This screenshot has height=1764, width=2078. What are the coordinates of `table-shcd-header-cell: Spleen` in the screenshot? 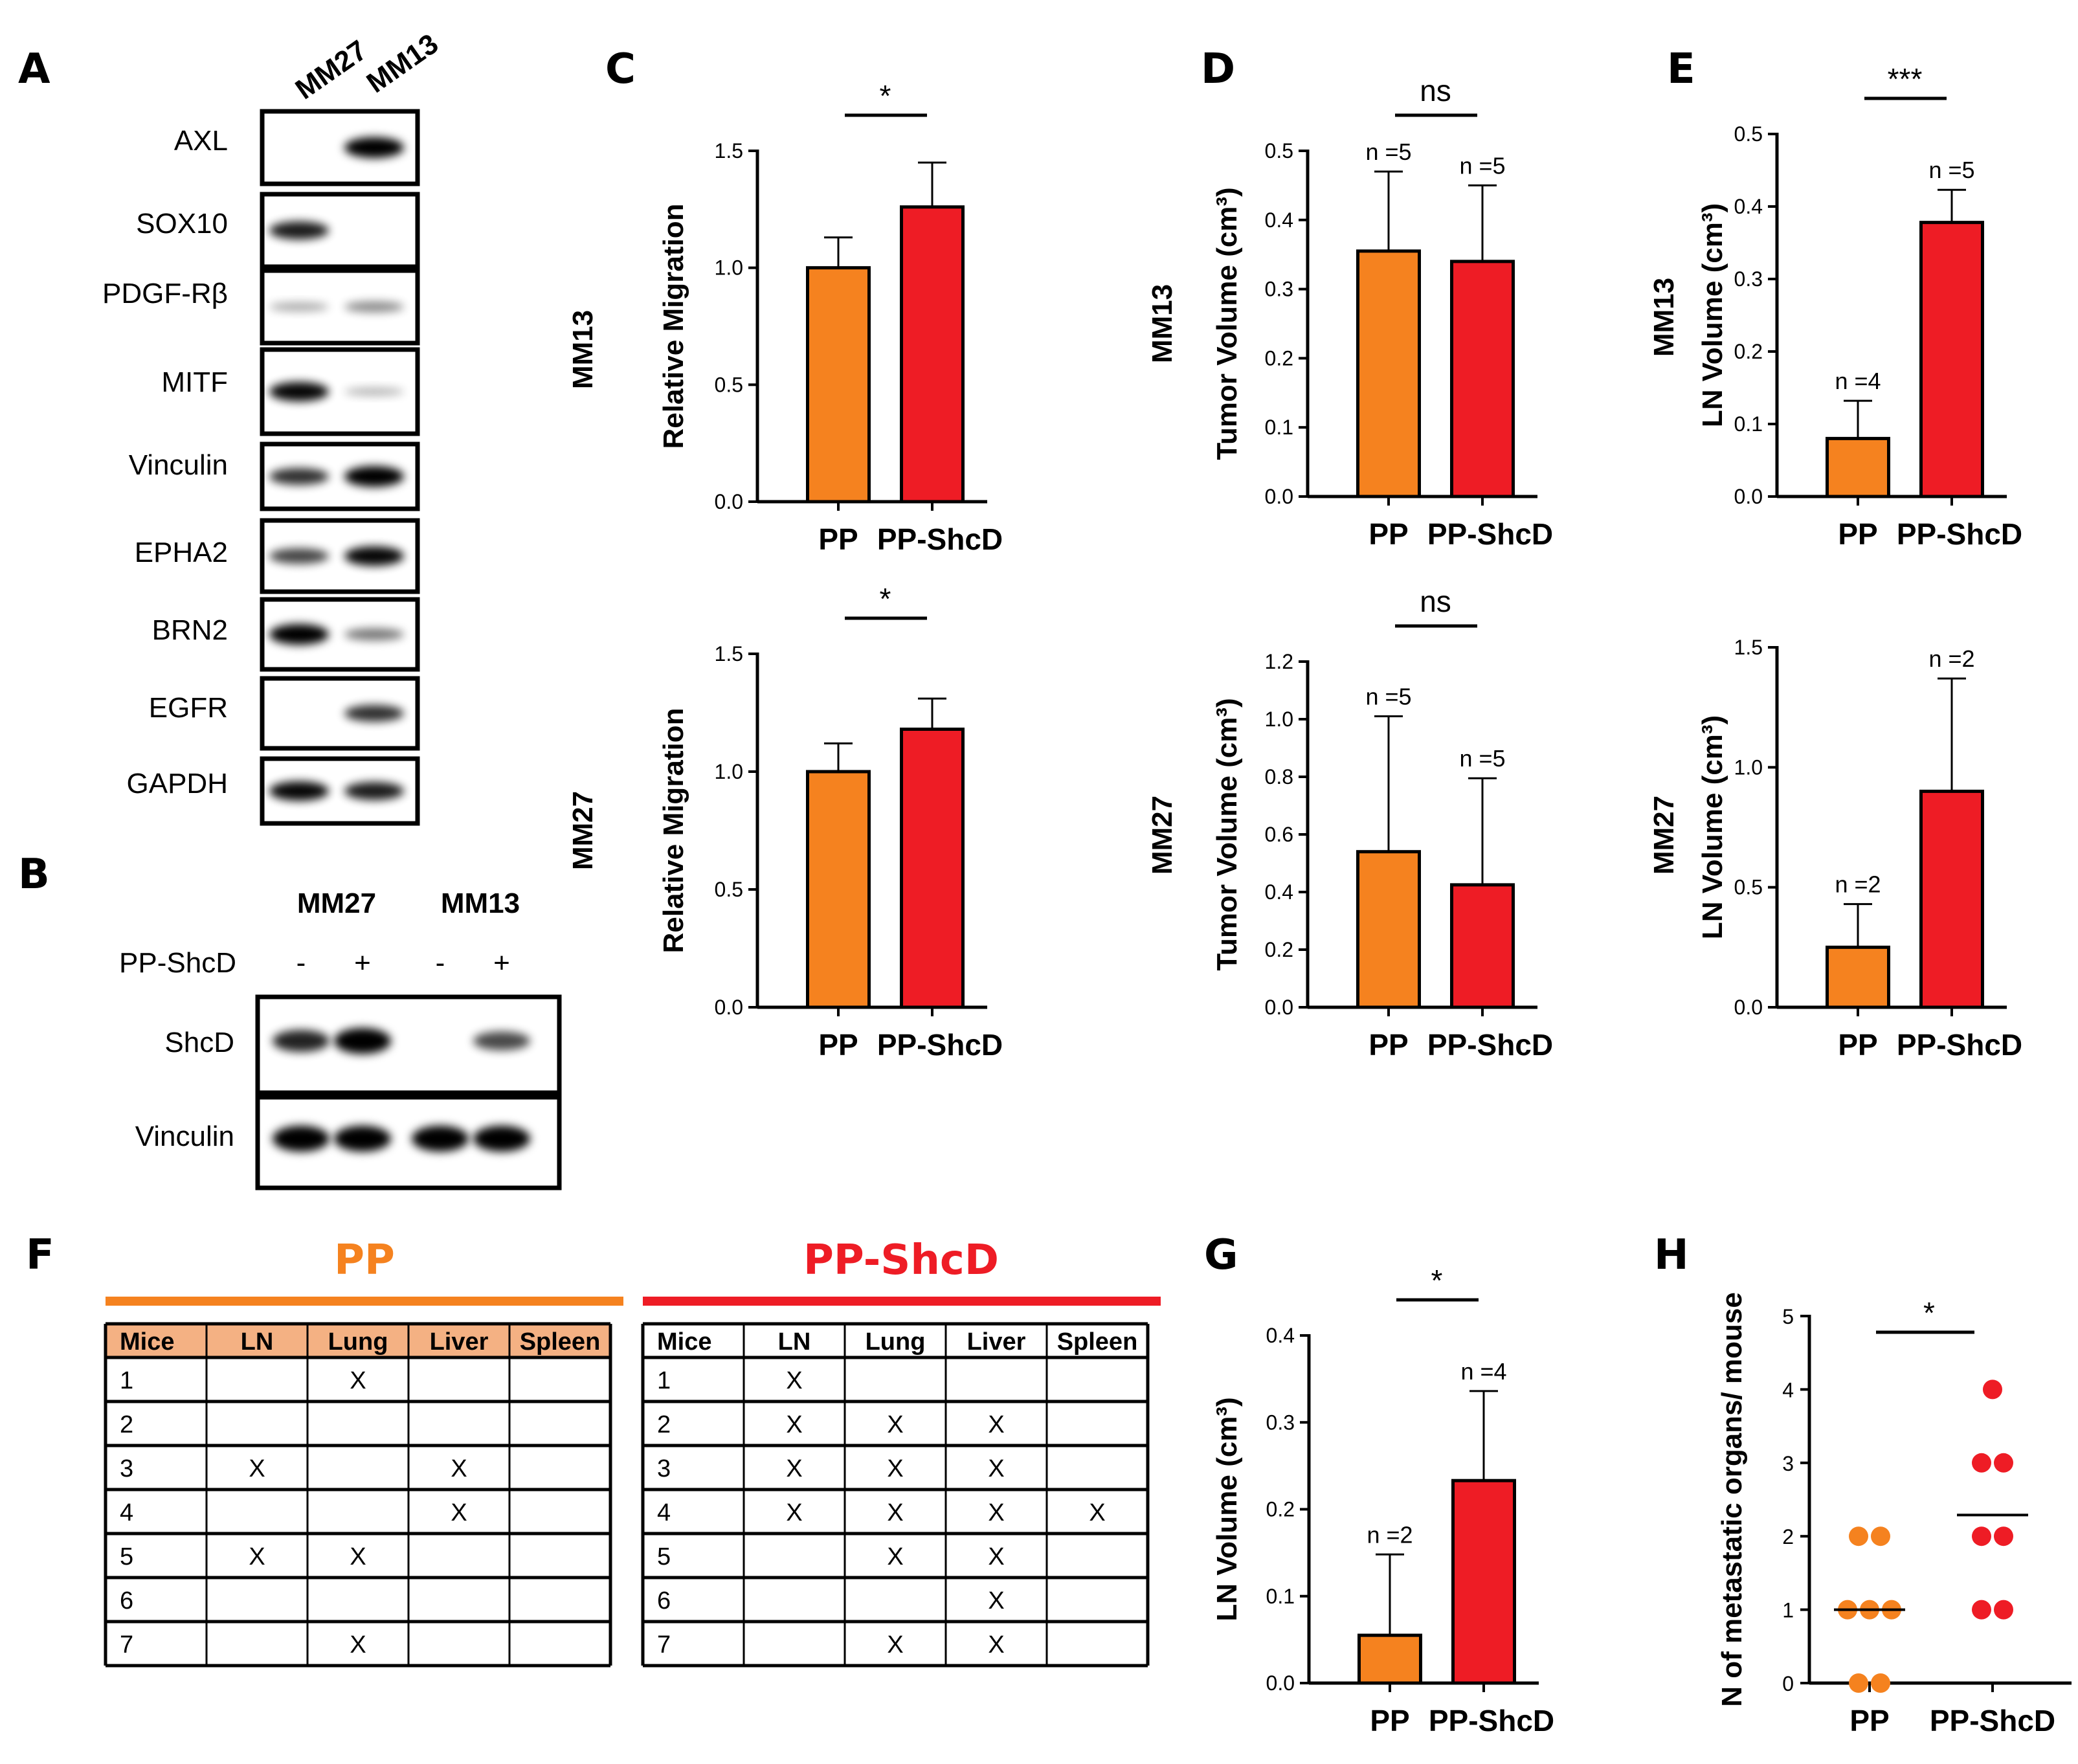 It's located at (1097, 1342).